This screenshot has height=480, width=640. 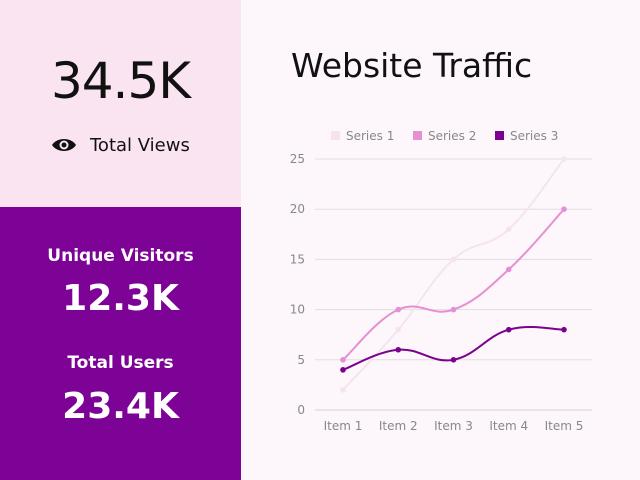 I want to click on unique-visitors-label: Unique Visitors, so click(x=120, y=256).